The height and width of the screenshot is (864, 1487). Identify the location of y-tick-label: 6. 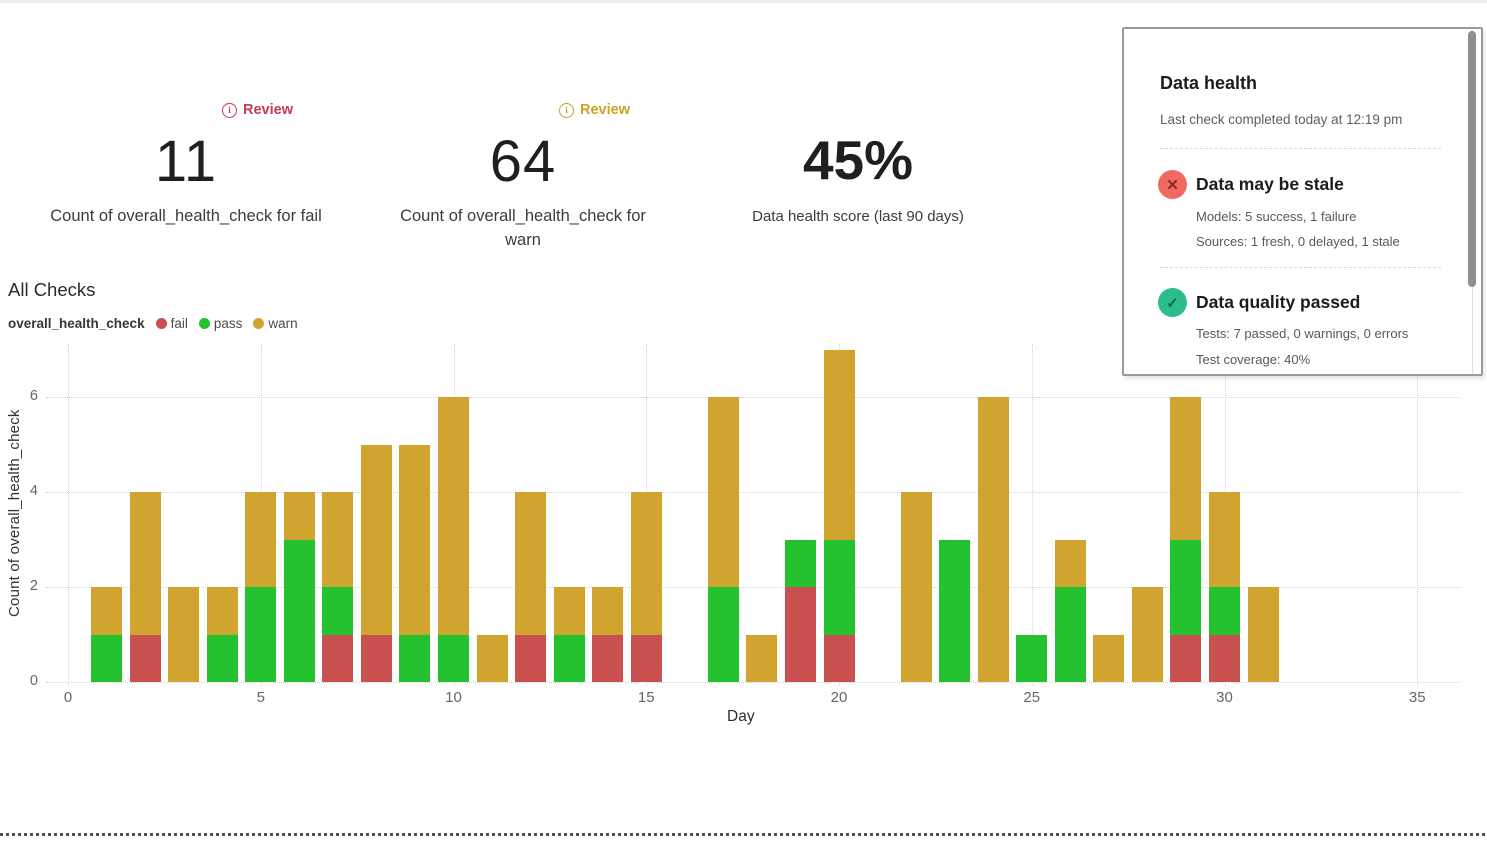
(33, 396).